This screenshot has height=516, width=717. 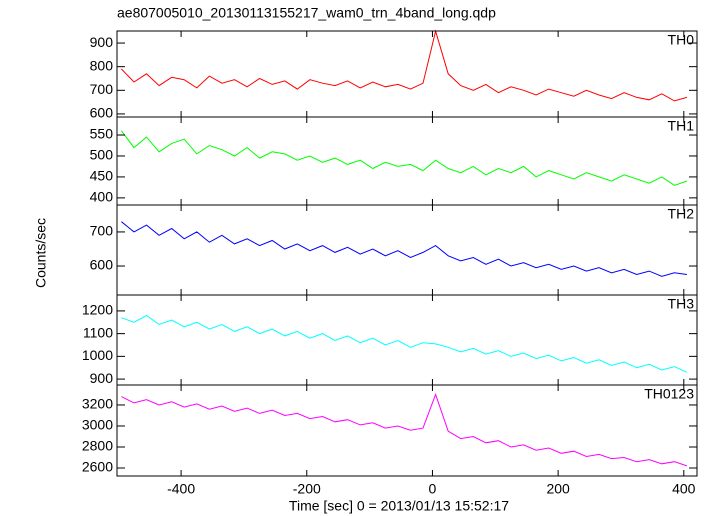 I want to click on y-tick-label: 400, so click(x=102, y=197).